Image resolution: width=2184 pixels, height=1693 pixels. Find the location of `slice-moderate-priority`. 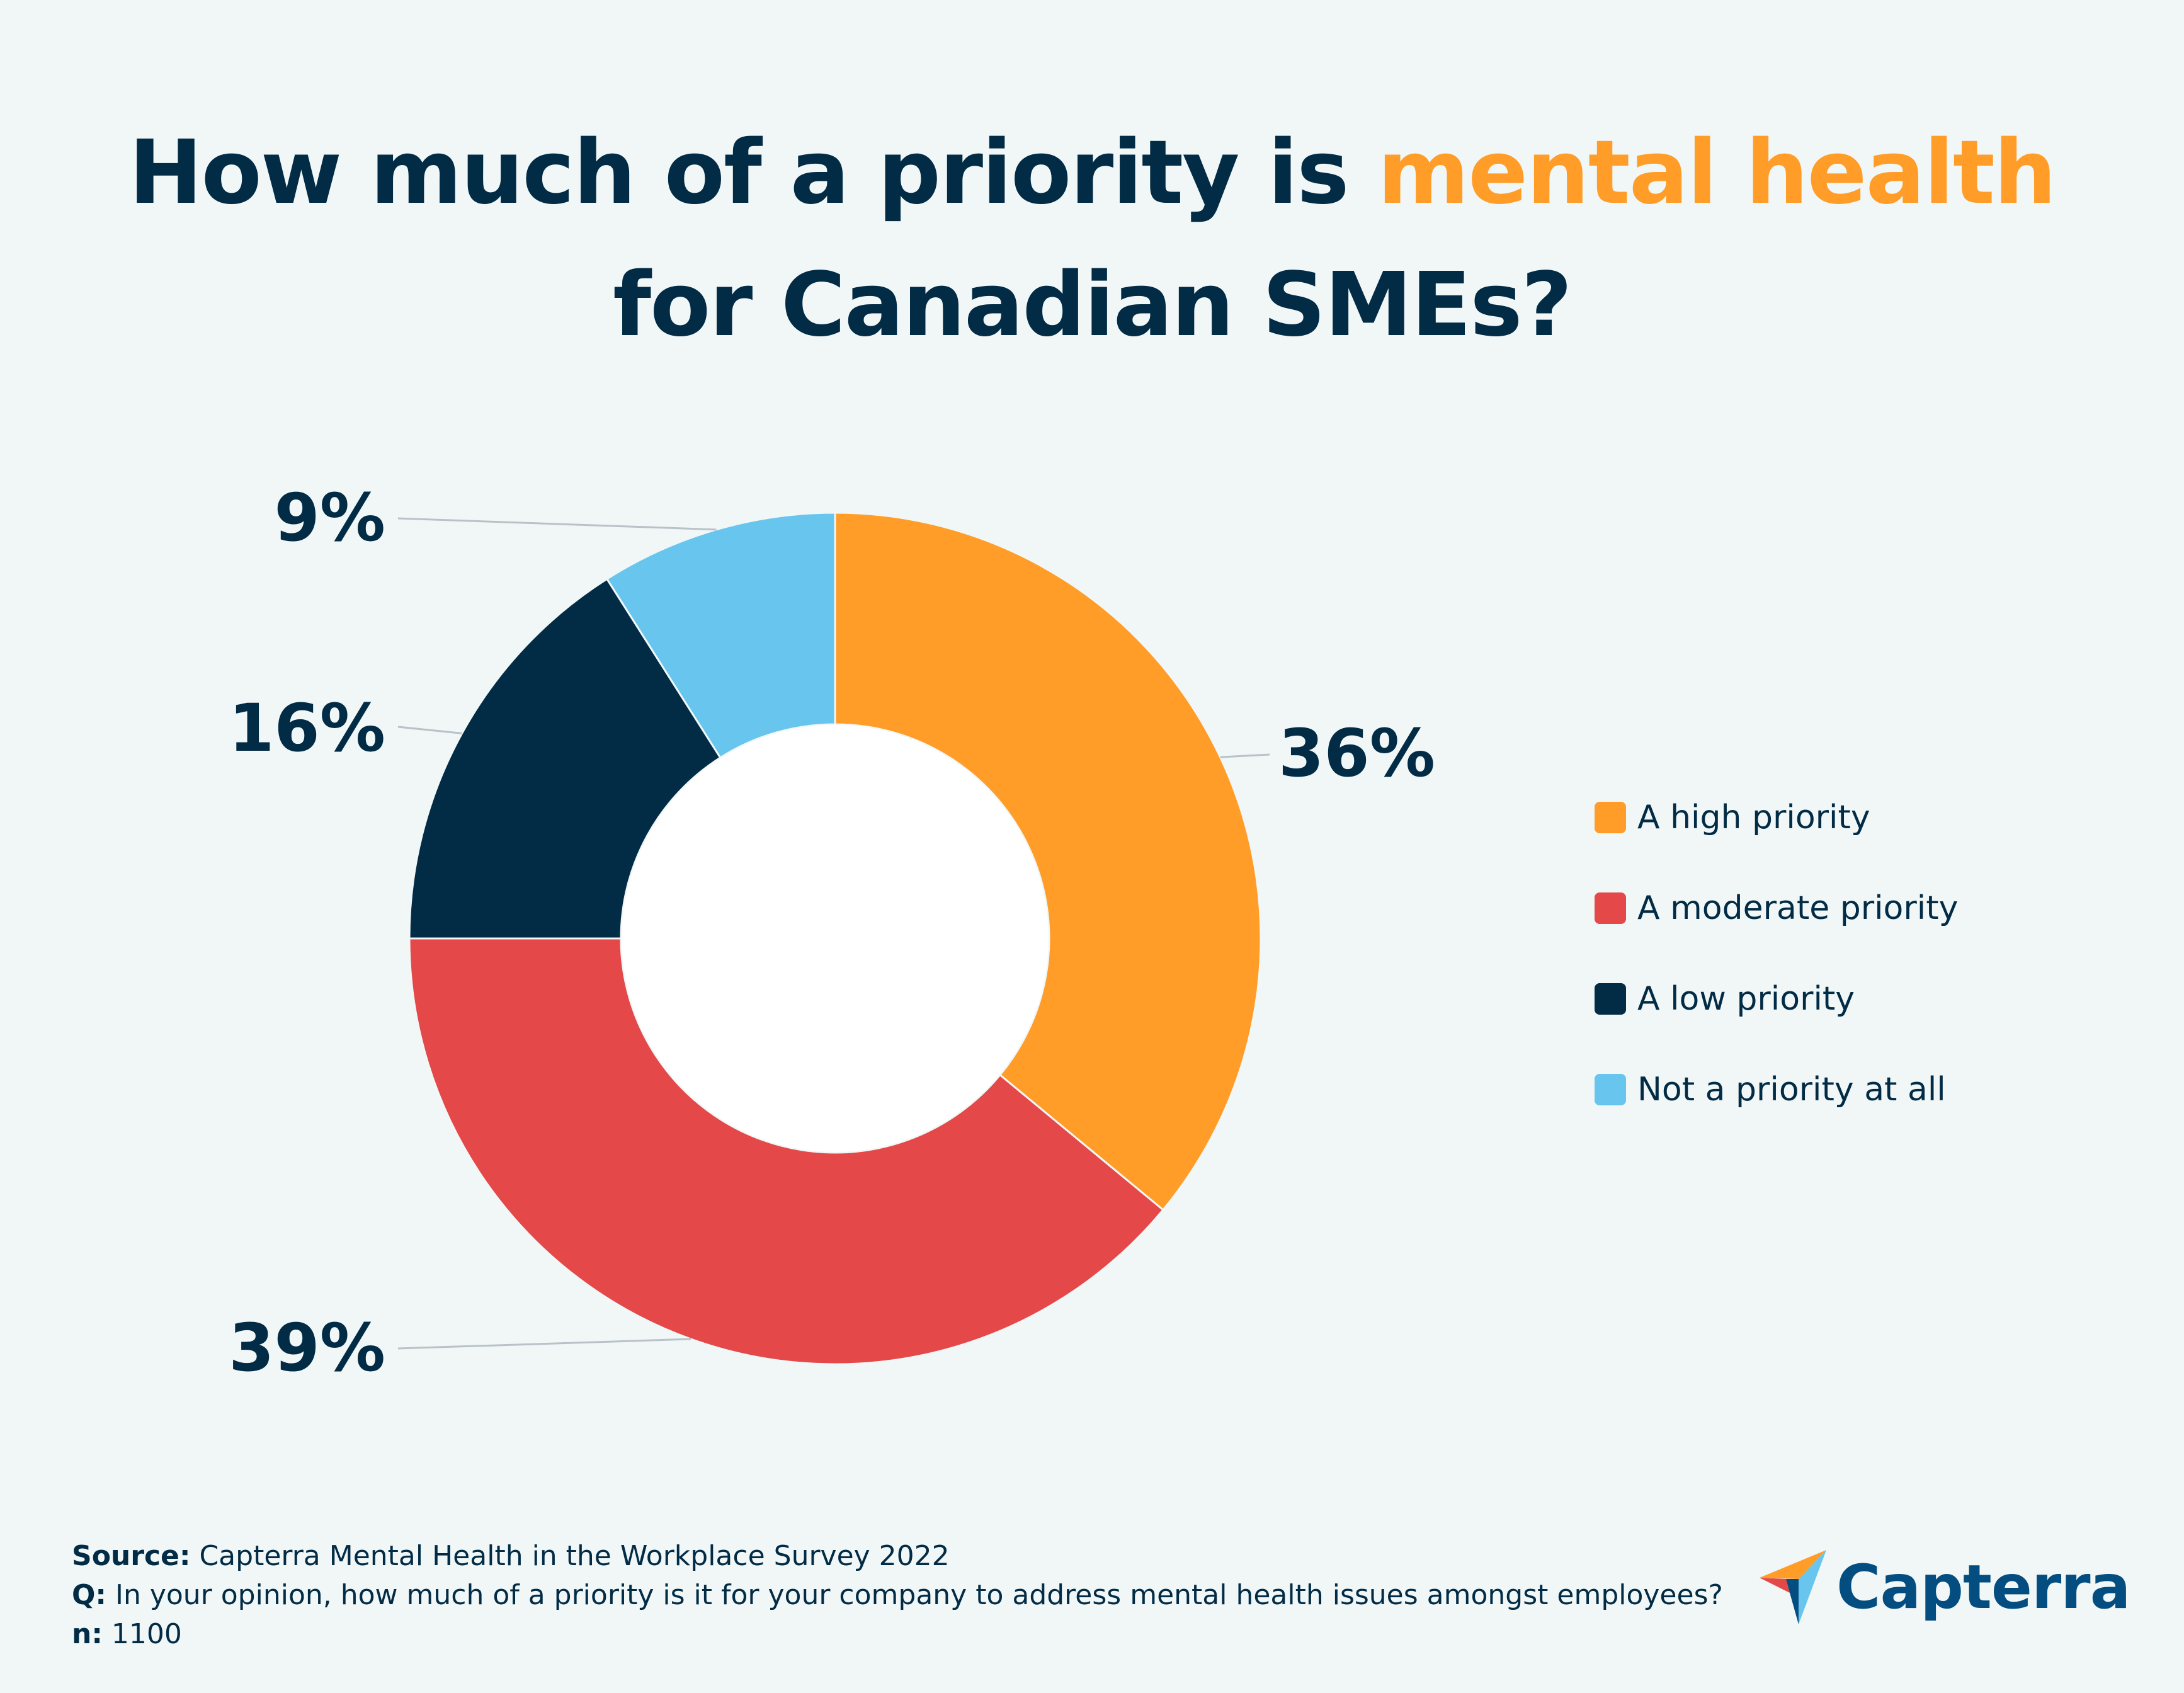

slice-moderate-priority is located at coordinates (786, 1151).